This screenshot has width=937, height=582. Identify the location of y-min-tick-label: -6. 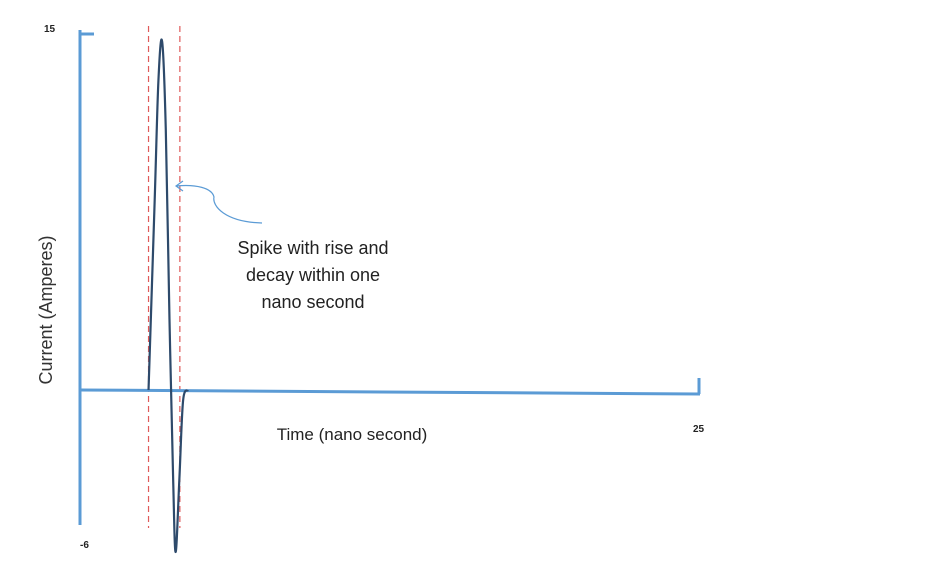
(84, 545).